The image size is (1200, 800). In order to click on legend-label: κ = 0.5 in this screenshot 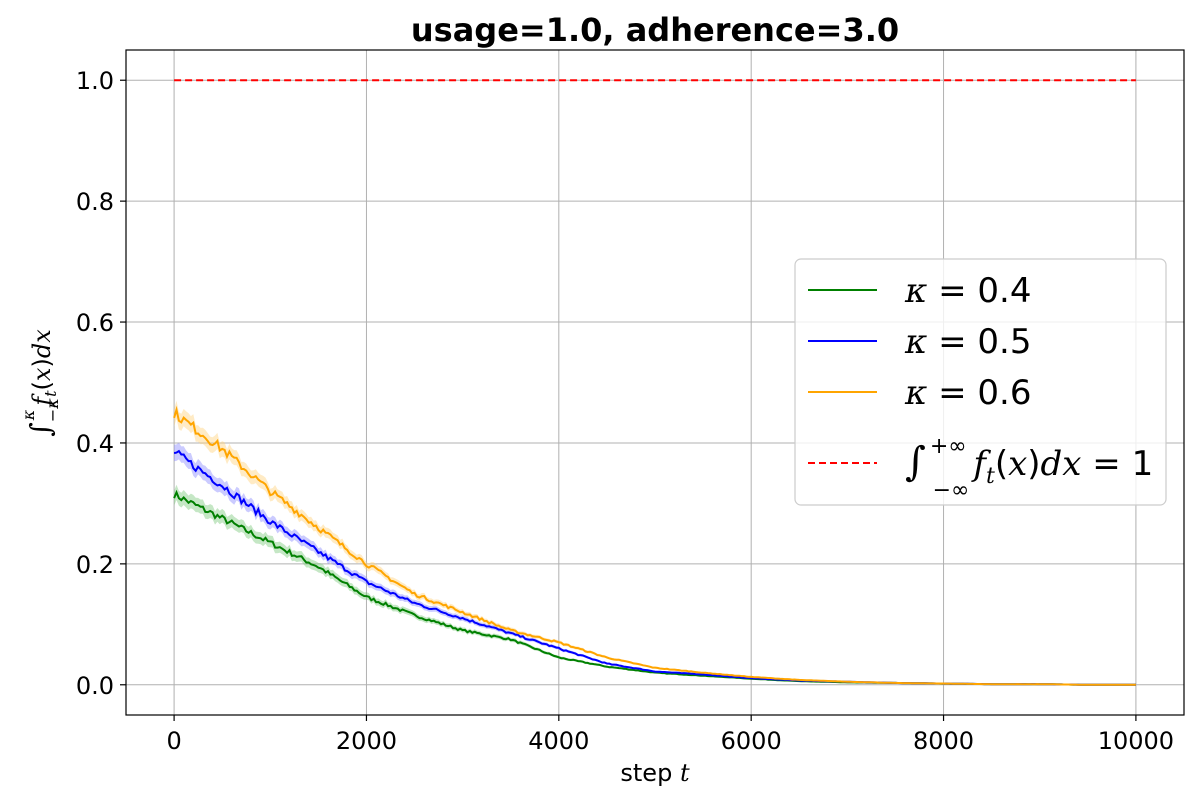, I will do `click(967, 342)`.